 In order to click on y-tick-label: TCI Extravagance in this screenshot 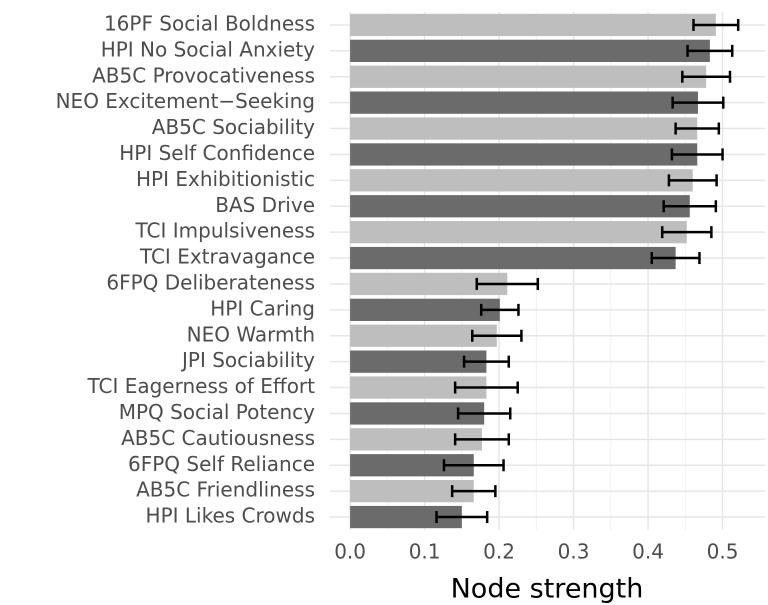, I will do `click(227, 257)`.